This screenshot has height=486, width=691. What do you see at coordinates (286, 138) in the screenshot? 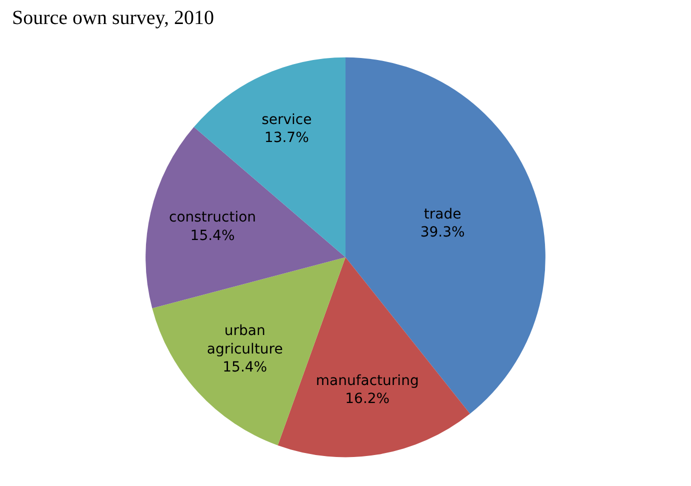
I see `data-label: 13.7%` at bounding box center [286, 138].